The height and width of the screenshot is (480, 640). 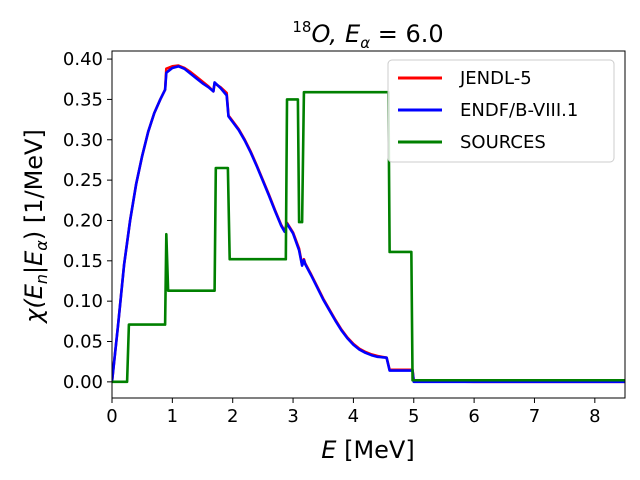 What do you see at coordinates (301, 27) in the screenshot?
I see `title-superscript: 18` at bounding box center [301, 27].